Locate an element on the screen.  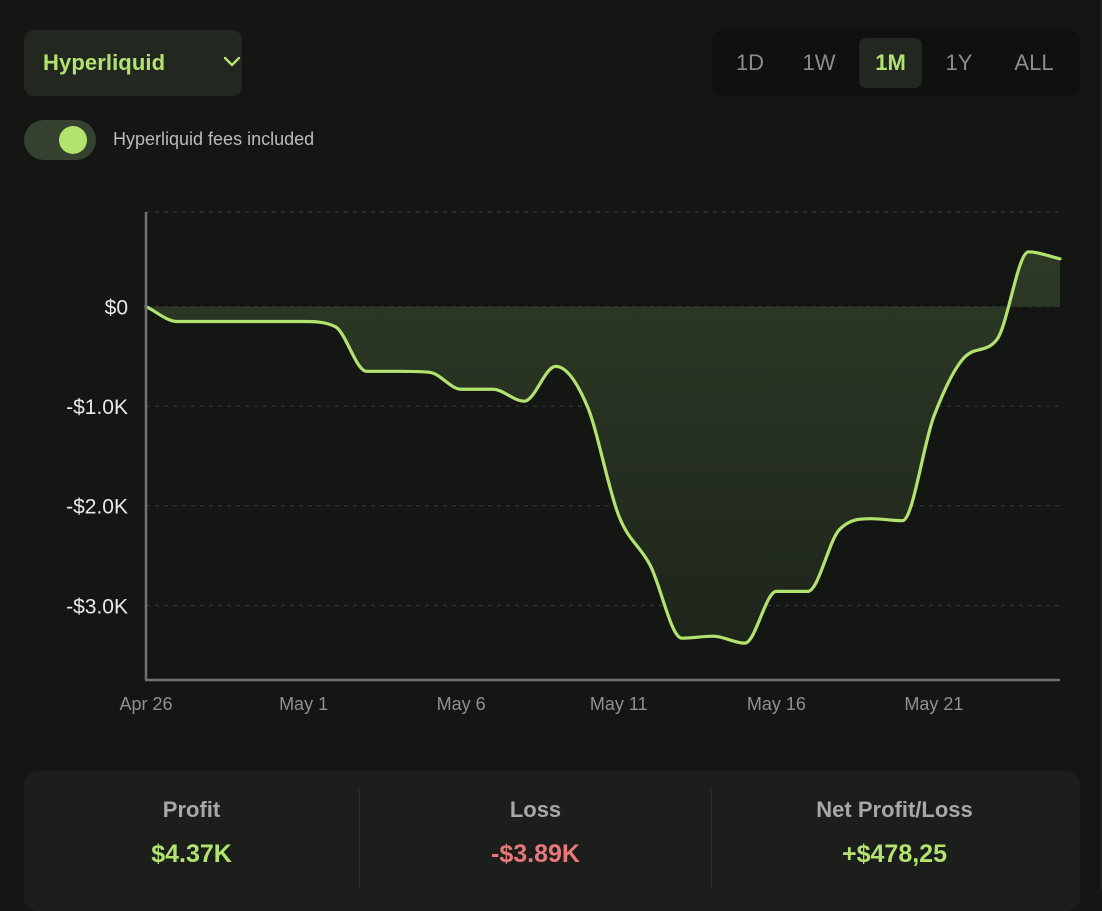
profit-stat: Profit $4.37K is located at coordinates (191, 830).